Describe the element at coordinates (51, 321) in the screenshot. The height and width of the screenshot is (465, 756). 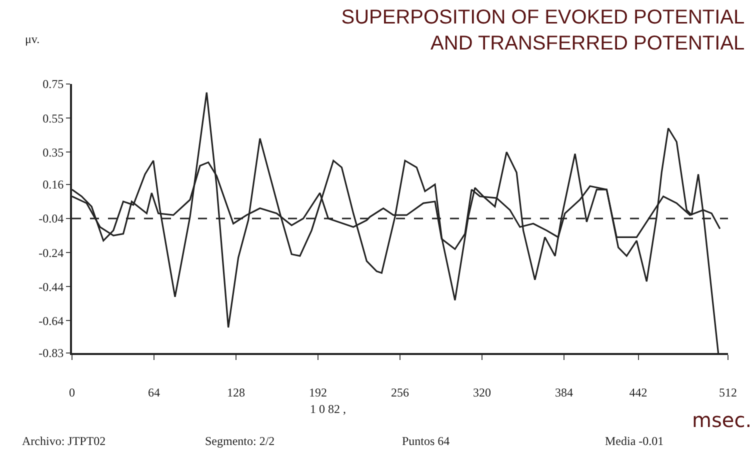
I see `y-tick-label: -0.64` at that location.